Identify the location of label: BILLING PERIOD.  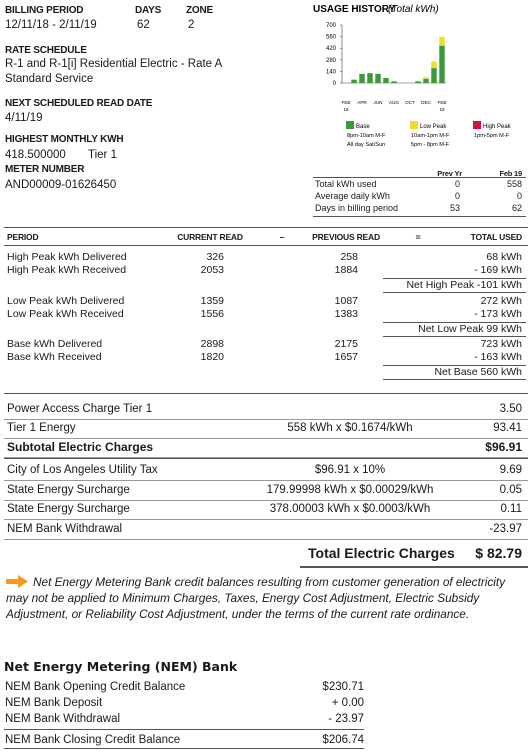
(44, 10).